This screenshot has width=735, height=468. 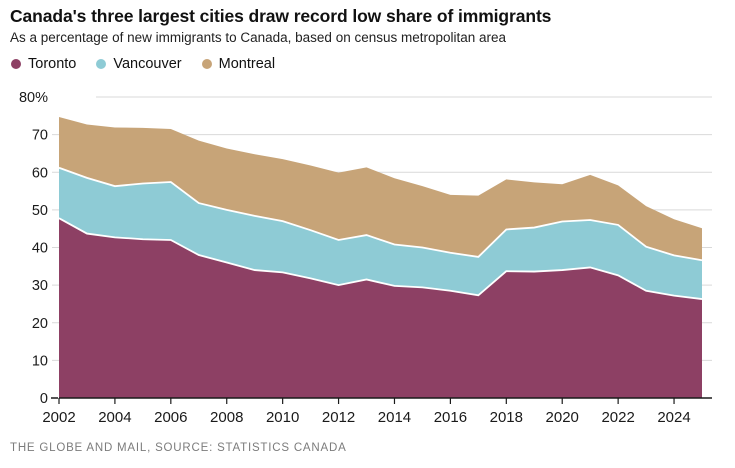 I want to click on x-tick-label-2020: 2020, so click(x=562, y=417).